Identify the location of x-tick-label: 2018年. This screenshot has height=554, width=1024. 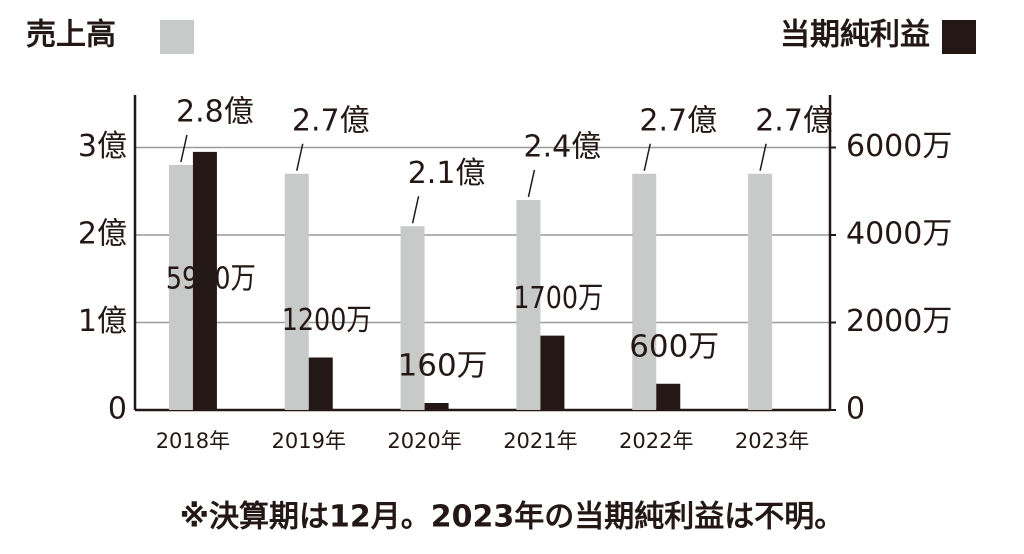
(193, 441).